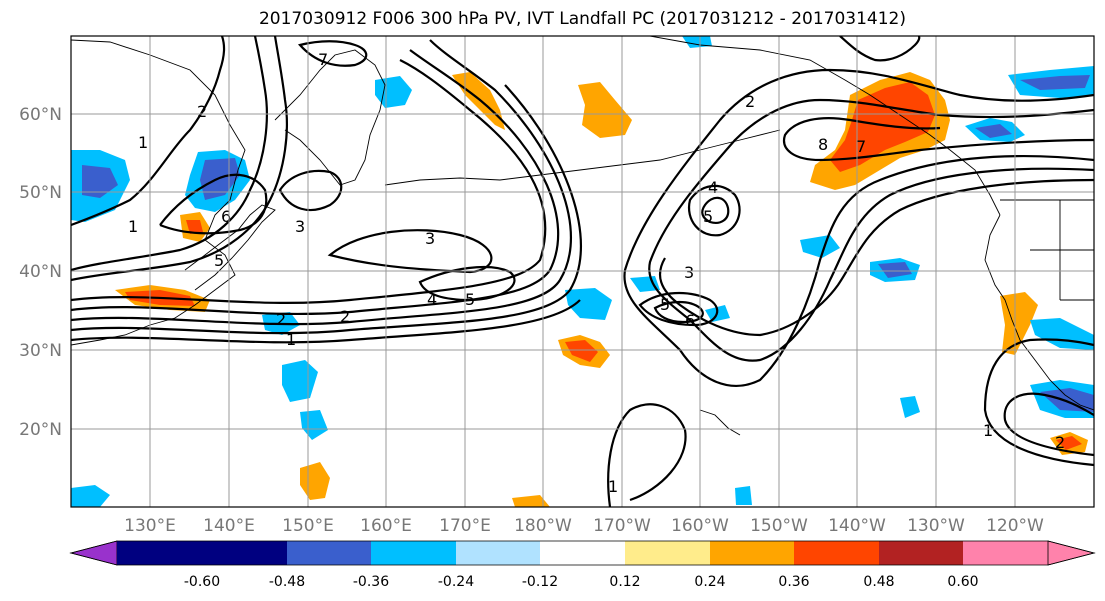  I want to click on coastline-kamchatka, so click(330, 117).